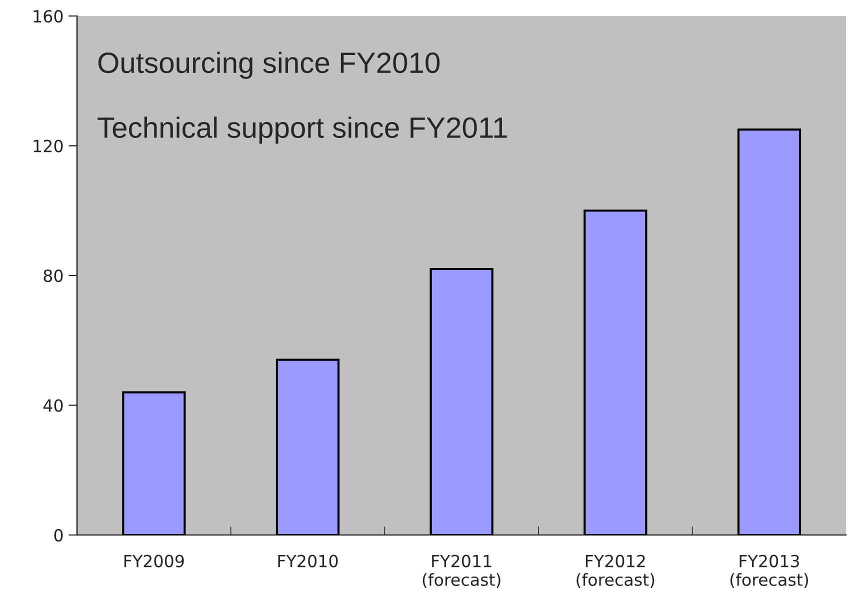 This screenshot has height=603, width=847. Describe the element at coordinates (461, 571) in the screenshot. I see `x-tick-label: FY2011 (forecast)` at that location.